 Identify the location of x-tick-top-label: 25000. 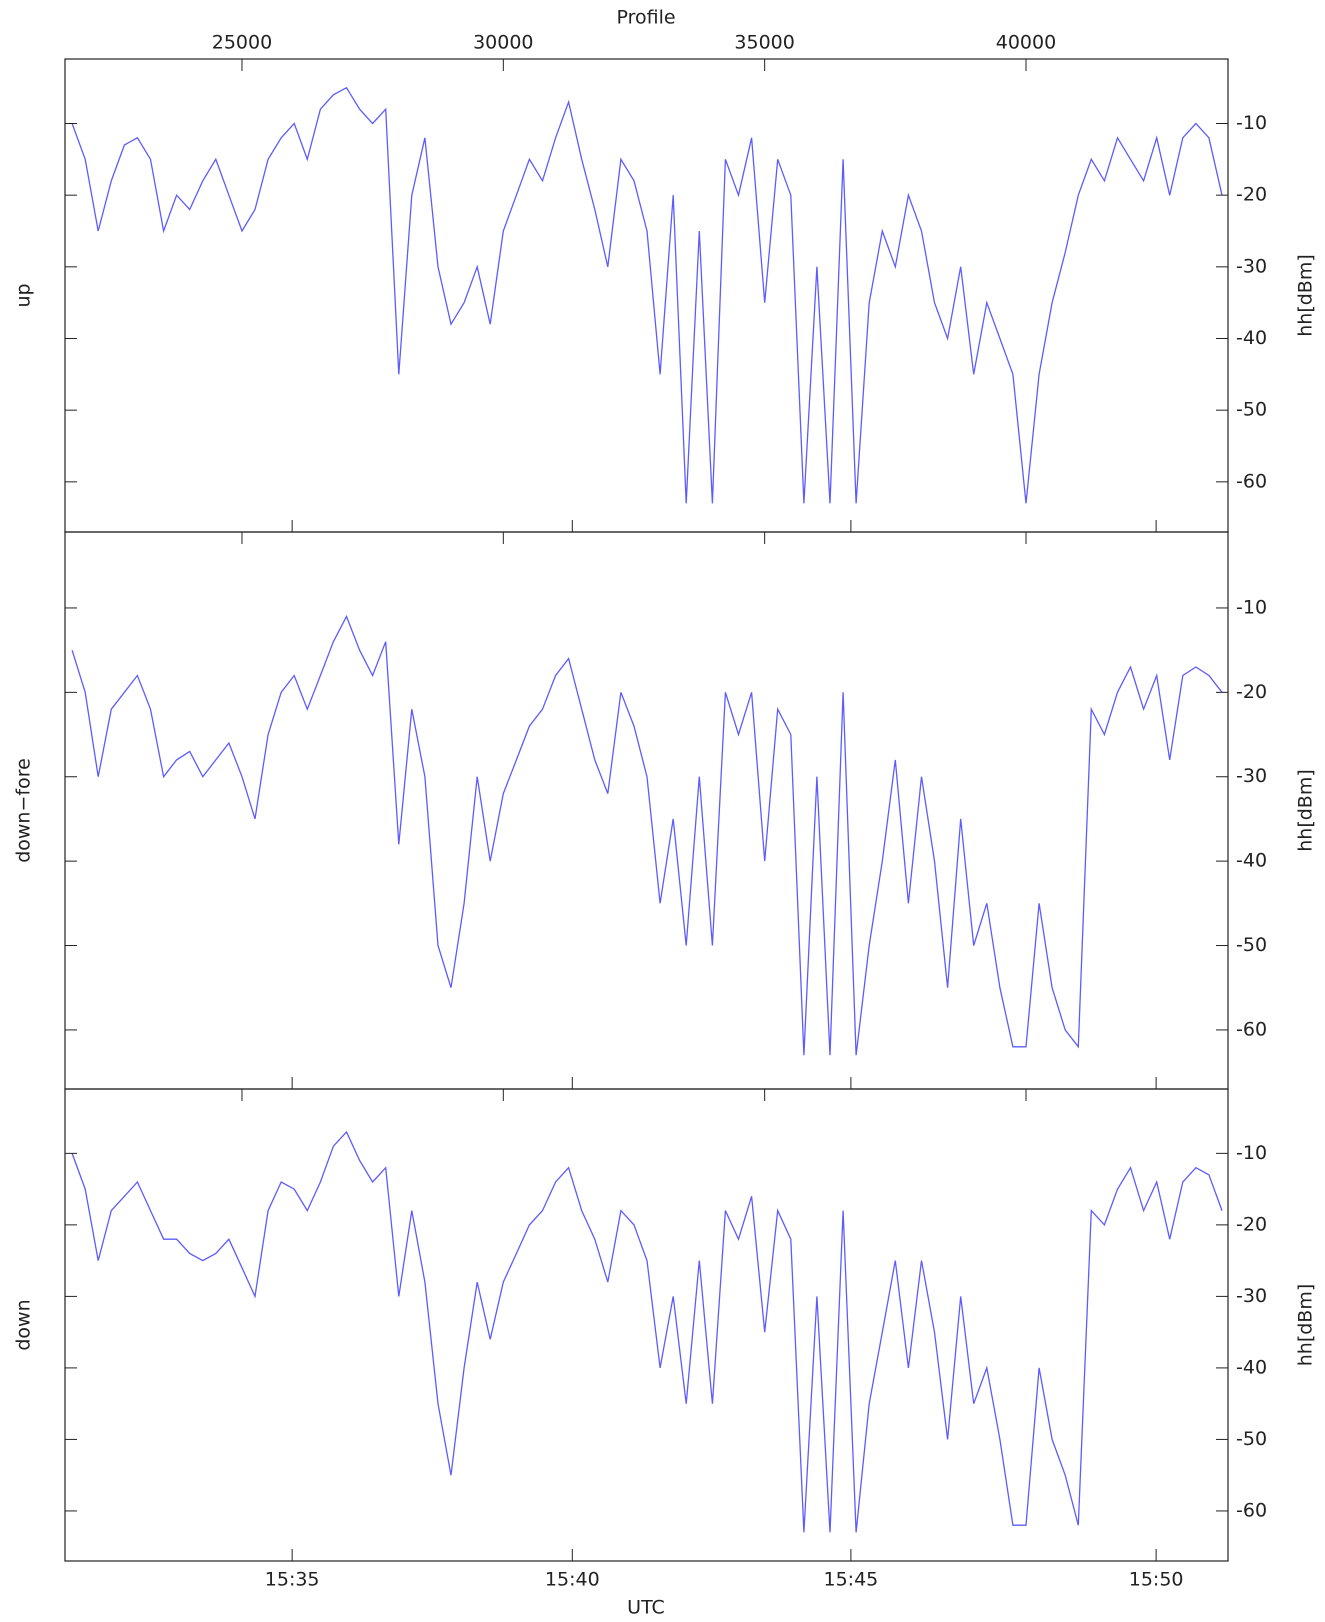
(242, 43).